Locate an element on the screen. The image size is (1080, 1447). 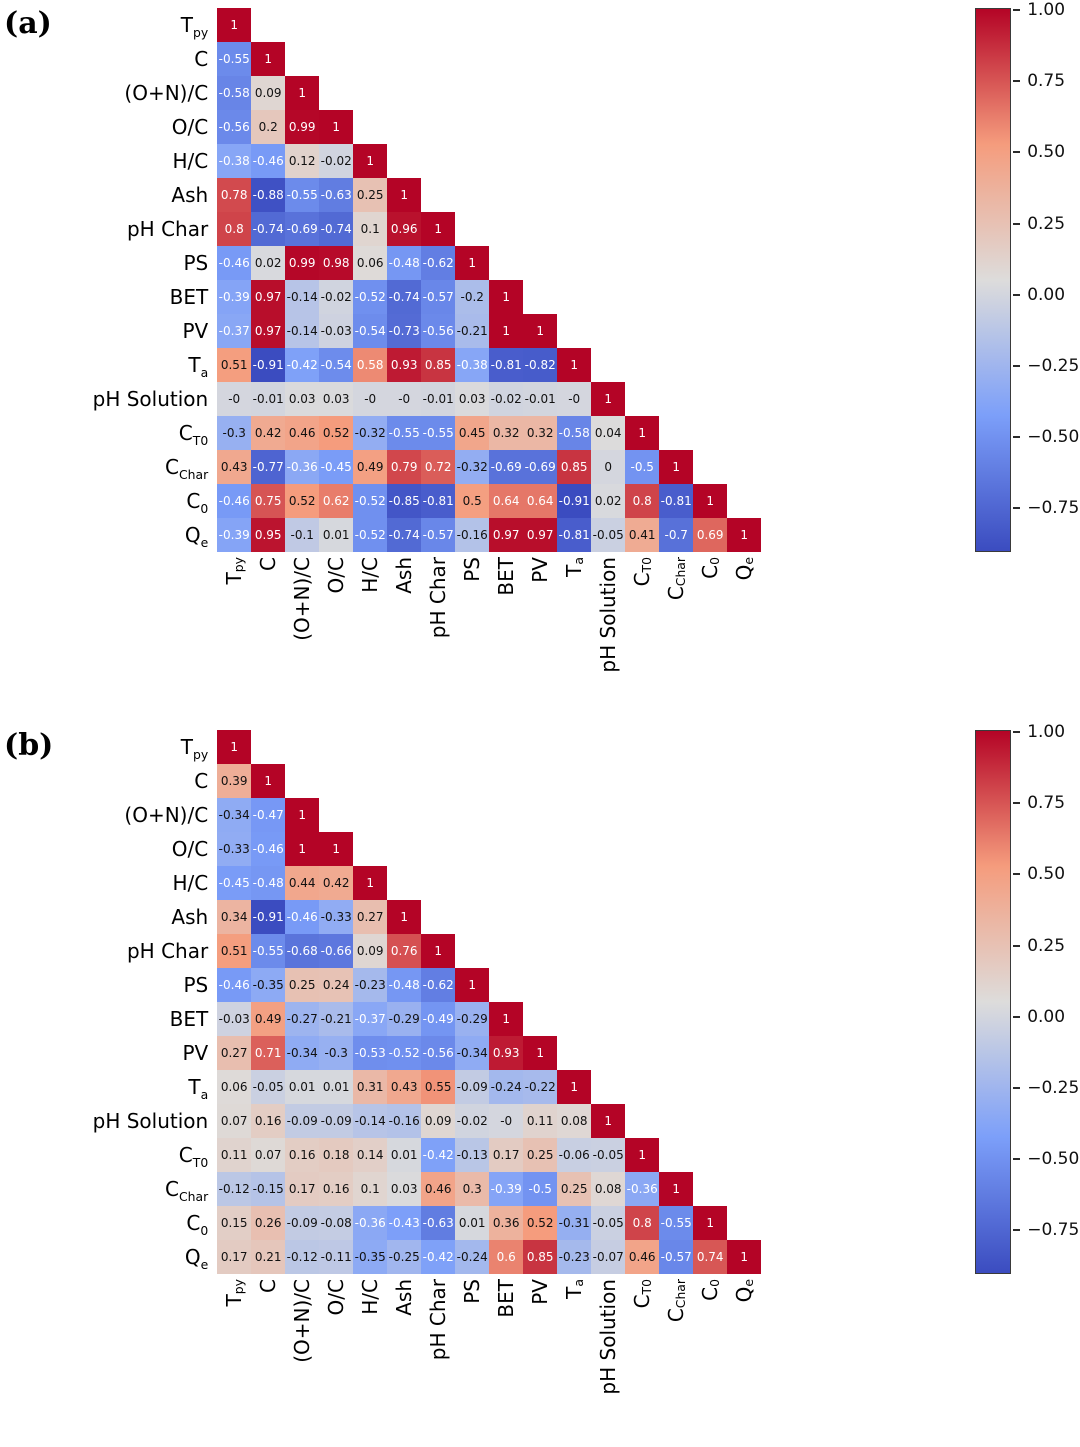
heatmap-cell: -0.38 is located at coordinates (472, 365).